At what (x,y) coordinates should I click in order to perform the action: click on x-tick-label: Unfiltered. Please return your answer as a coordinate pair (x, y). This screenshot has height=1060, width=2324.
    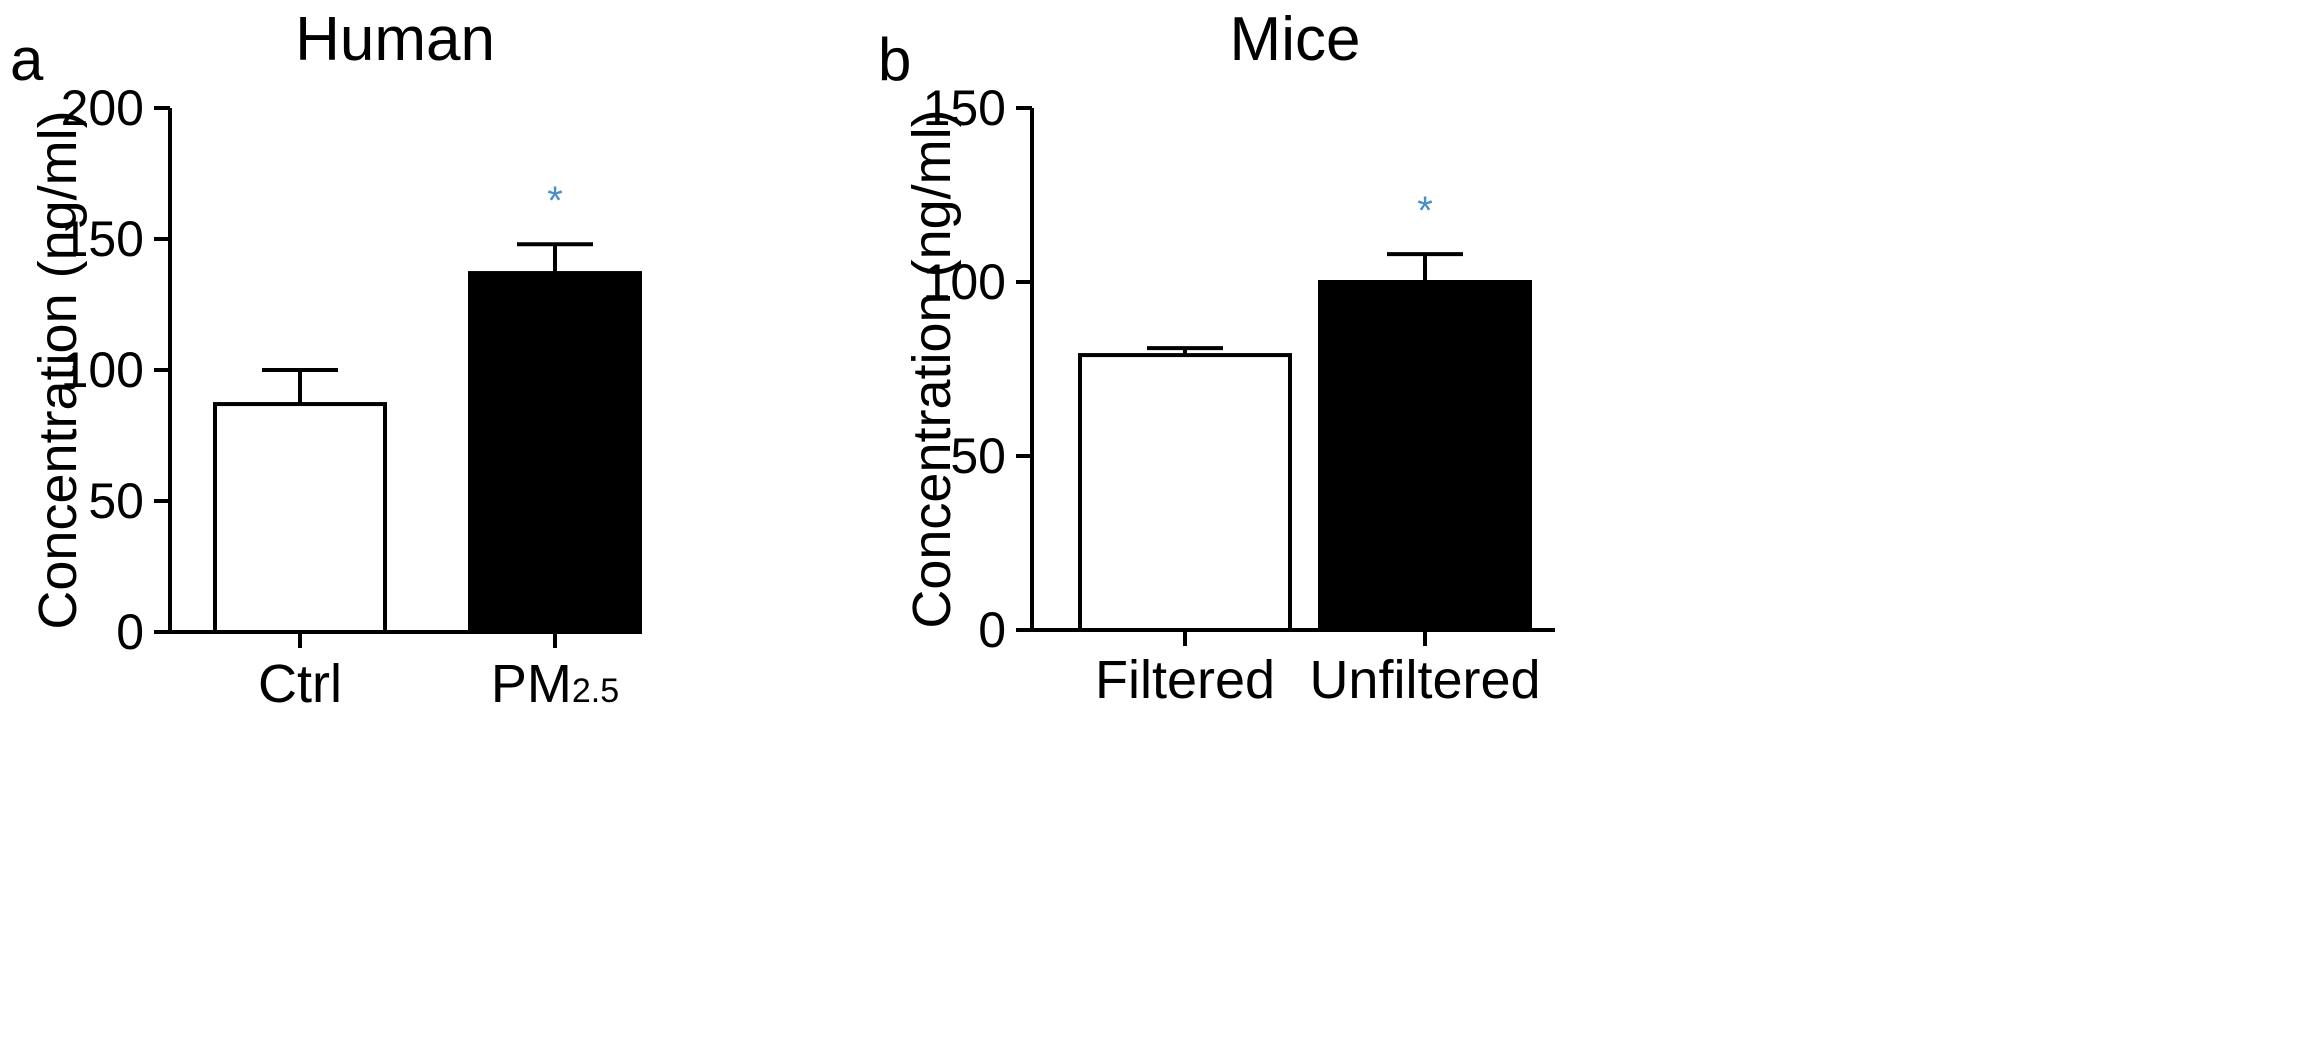
    Looking at the image, I should click on (1424, 680).